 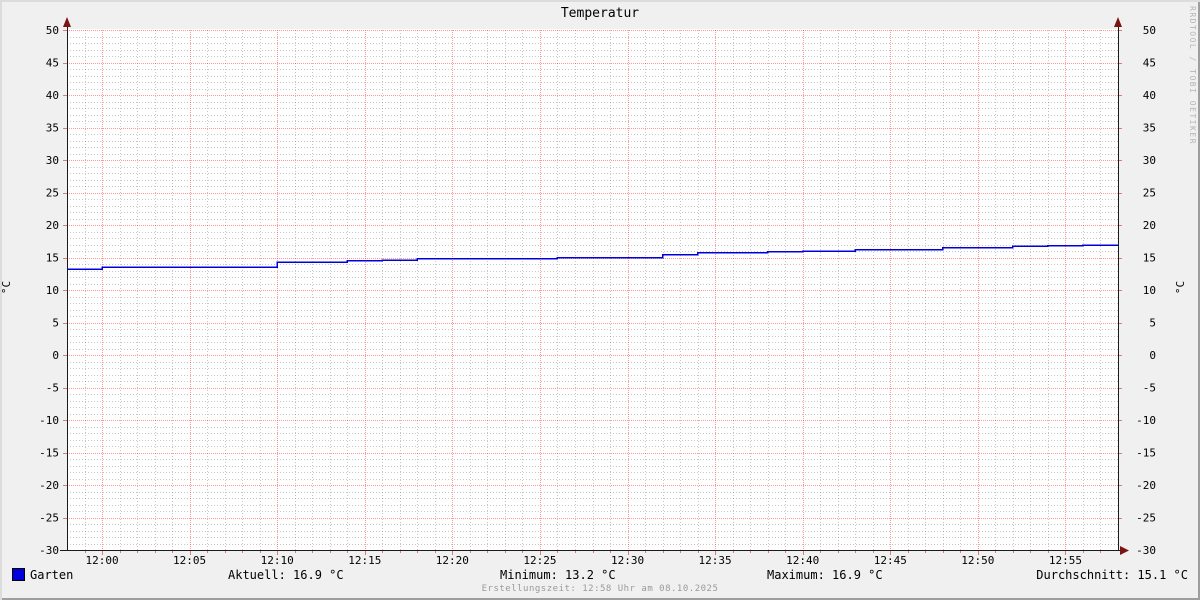 I want to click on y-axis-right-arrow-icon, so click(x=1118, y=22).